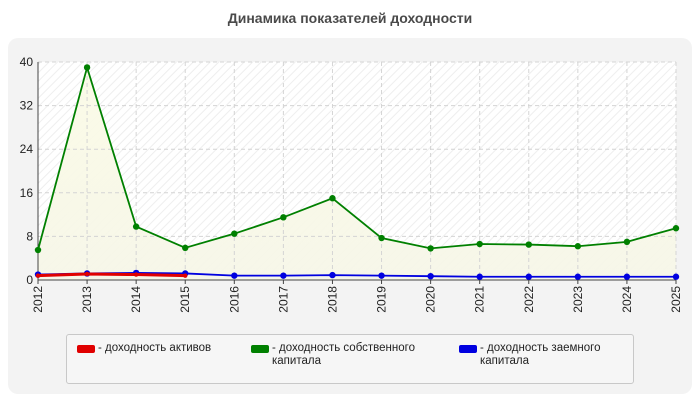 The height and width of the screenshot is (400, 700). What do you see at coordinates (382, 299) in the screenshot?
I see `x-tick-label: 2019` at bounding box center [382, 299].